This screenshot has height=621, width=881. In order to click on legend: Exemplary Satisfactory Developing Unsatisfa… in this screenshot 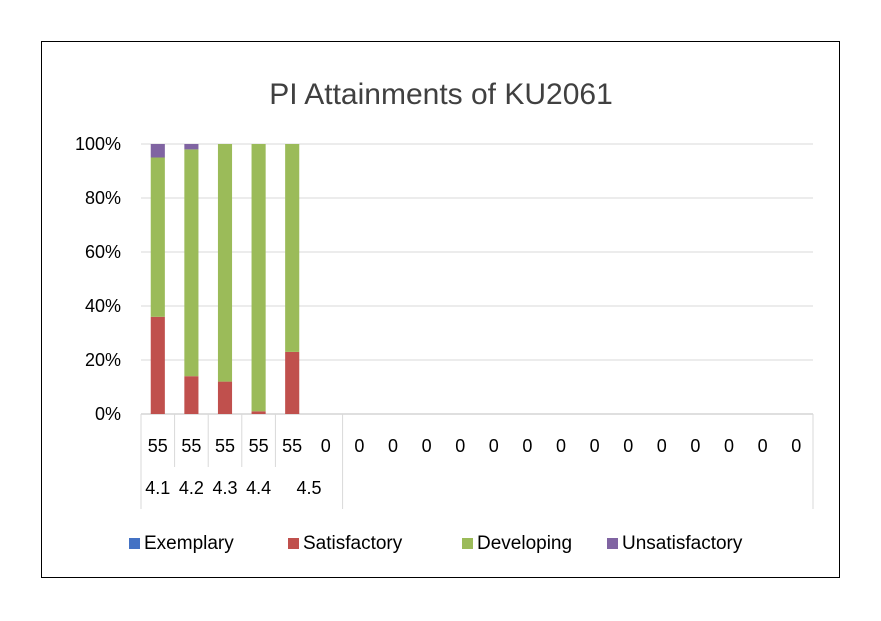, I will do `click(436, 543)`.